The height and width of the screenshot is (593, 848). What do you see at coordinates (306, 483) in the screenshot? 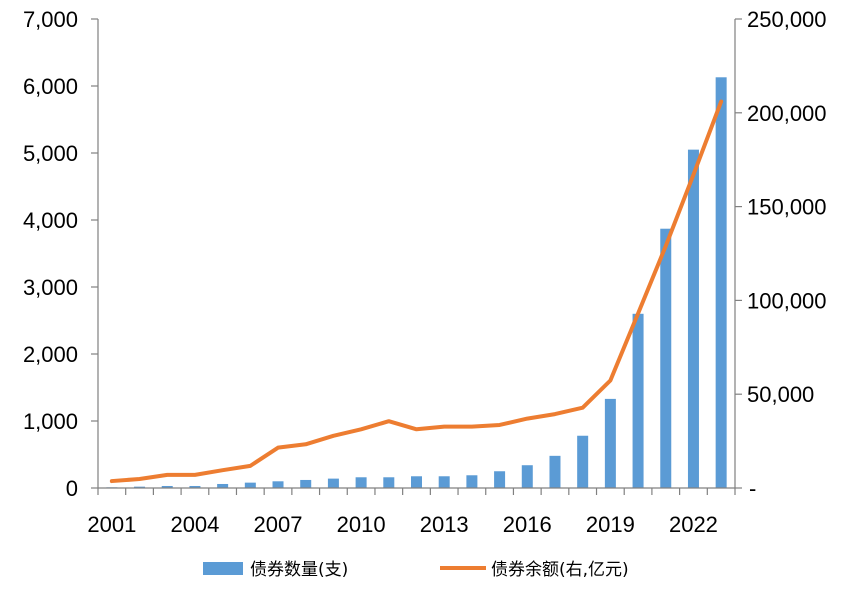
I see `bar-2008` at bounding box center [306, 483].